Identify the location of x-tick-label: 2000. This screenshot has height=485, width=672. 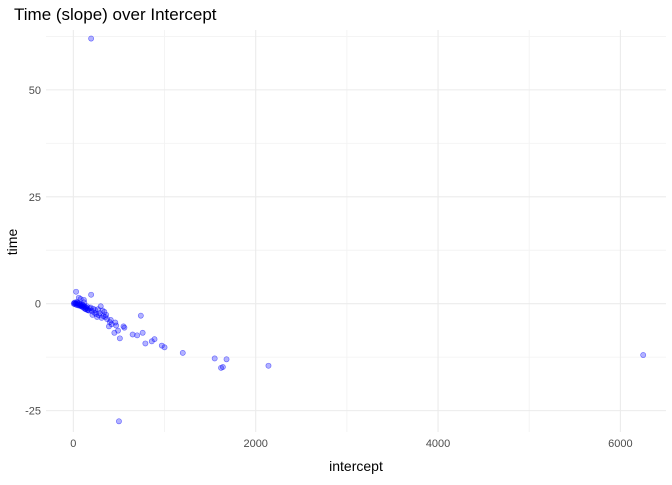
(255, 444).